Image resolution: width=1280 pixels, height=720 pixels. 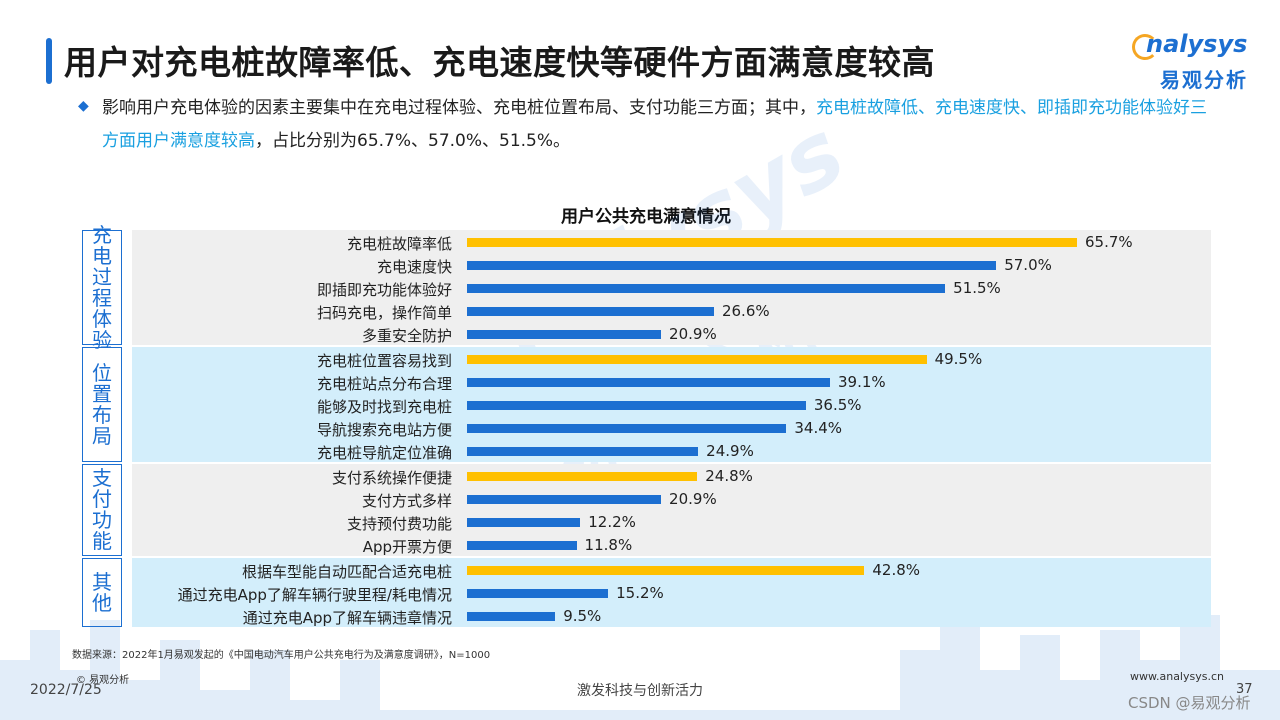 I want to click on group-label-text: 充电过程体验, so click(x=102, y=287).